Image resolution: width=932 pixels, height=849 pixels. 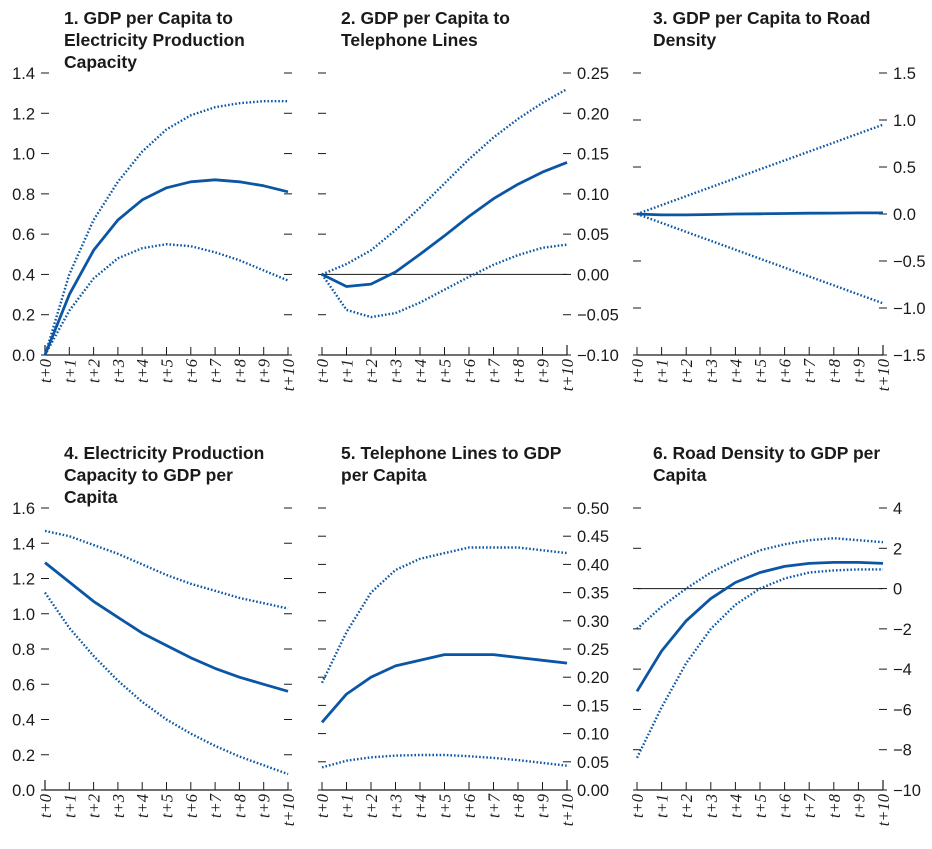 I want to click on panel-title-line: per Capita, so click(x=384, y=475).